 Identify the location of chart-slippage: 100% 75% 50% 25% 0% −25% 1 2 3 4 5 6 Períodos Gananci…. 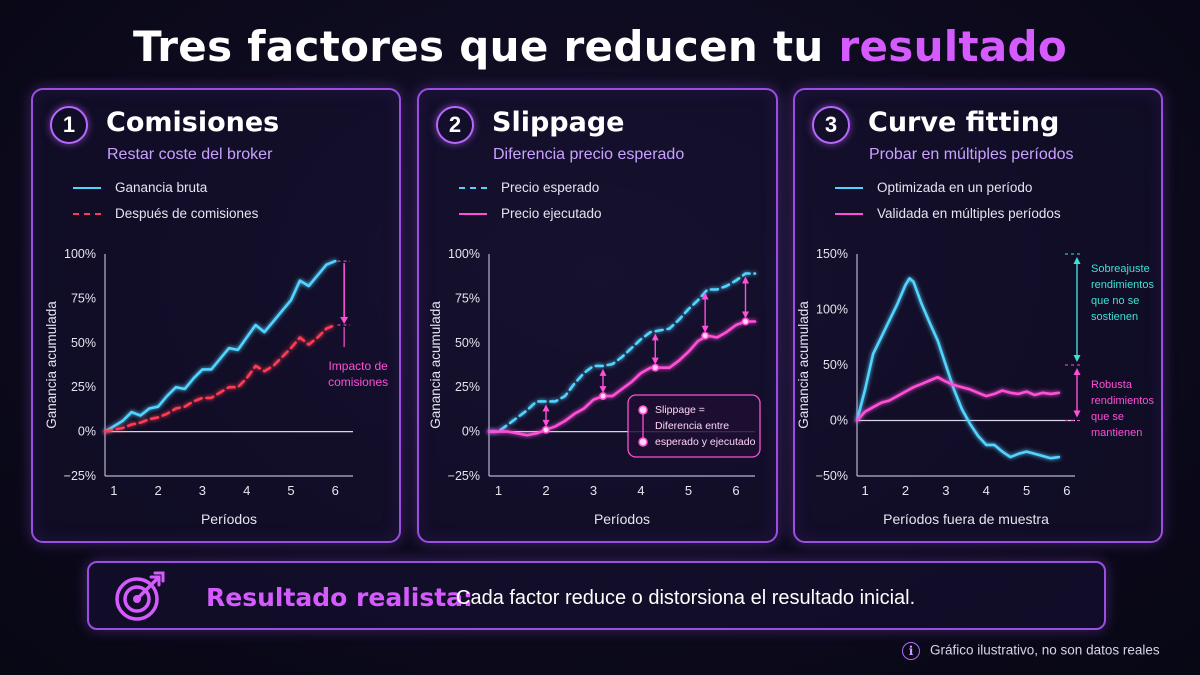
(594, 387).